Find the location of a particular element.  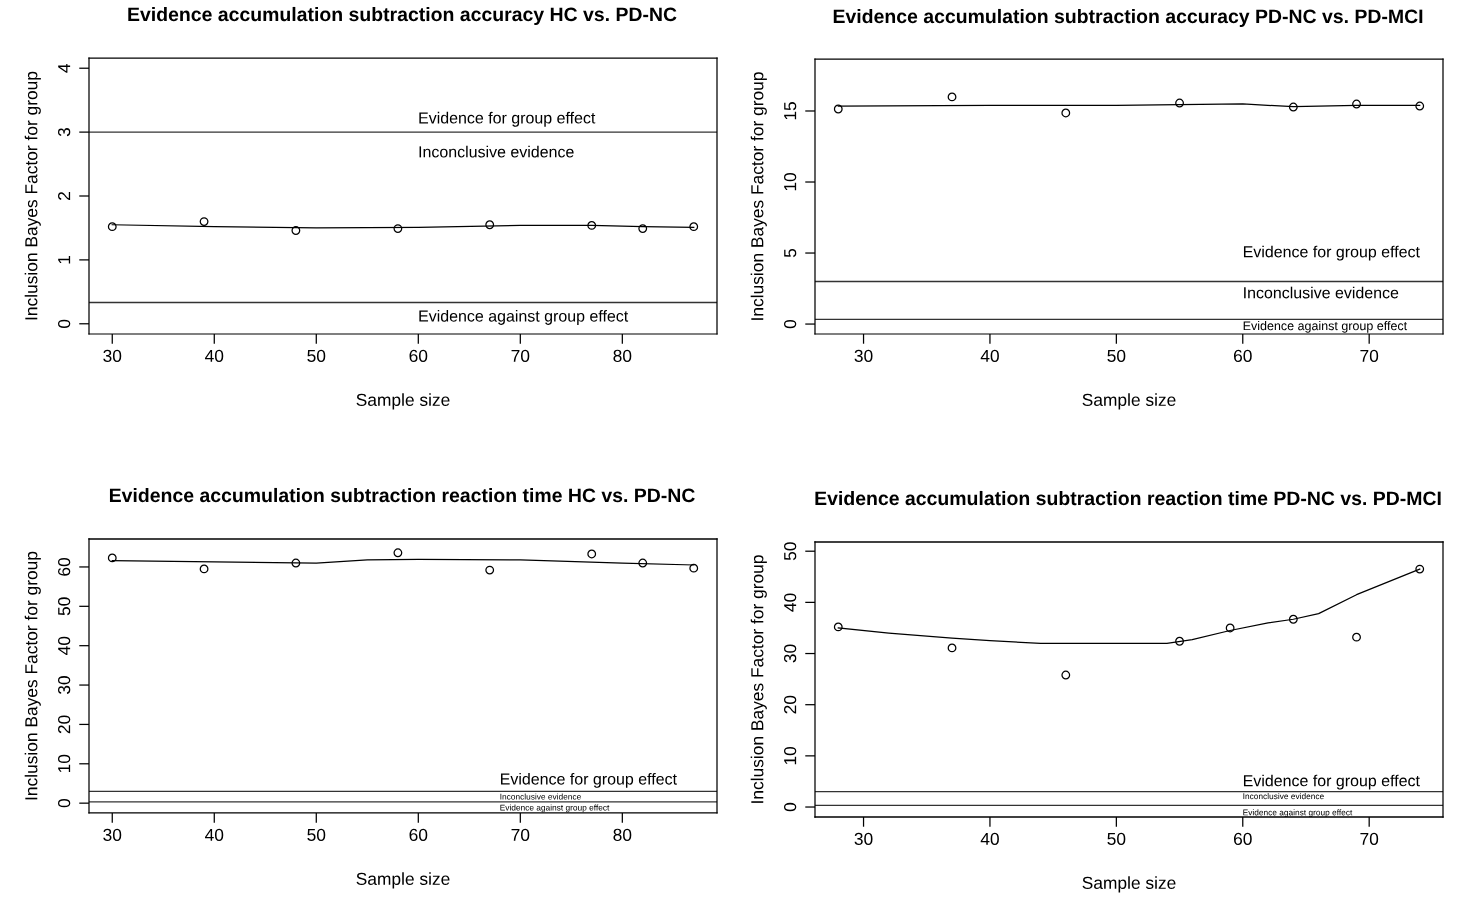

y-tick-label: 3 is located at coordinates (64, 132).